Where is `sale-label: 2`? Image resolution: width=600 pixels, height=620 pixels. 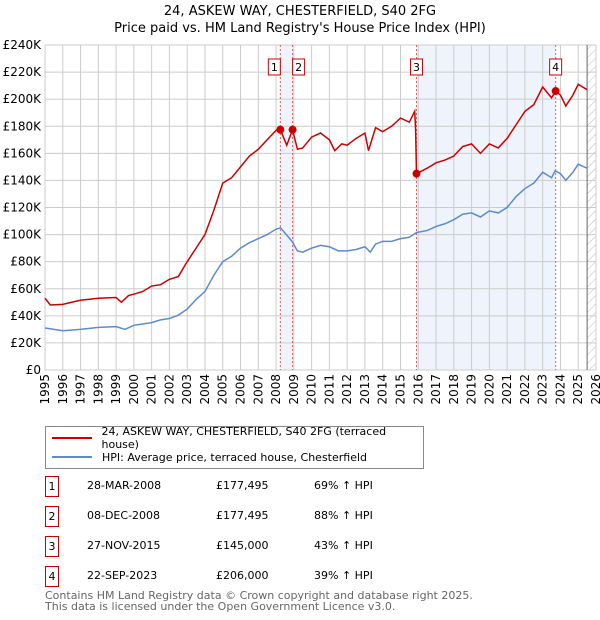 sale-label: 2 is located at coordinates (298, 67).